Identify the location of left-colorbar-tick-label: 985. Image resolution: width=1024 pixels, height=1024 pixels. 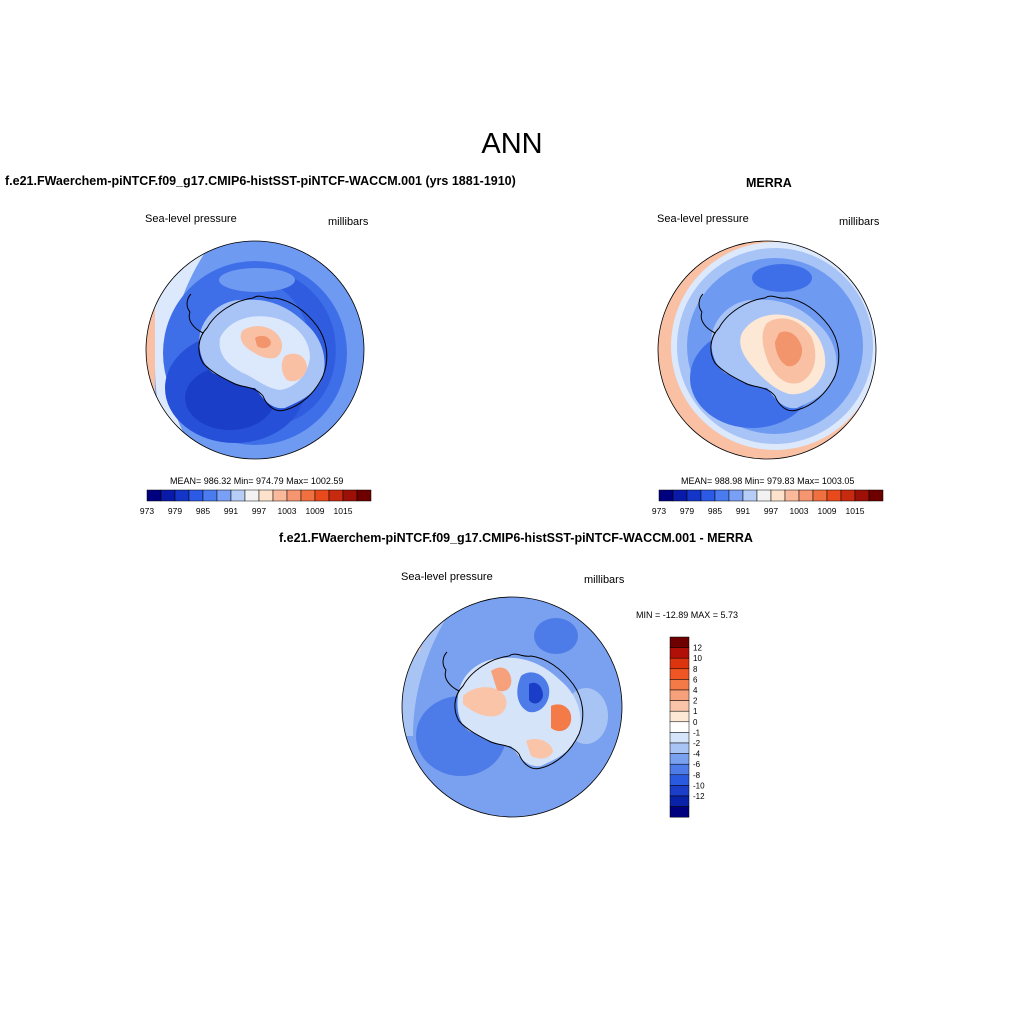
(203, 511).